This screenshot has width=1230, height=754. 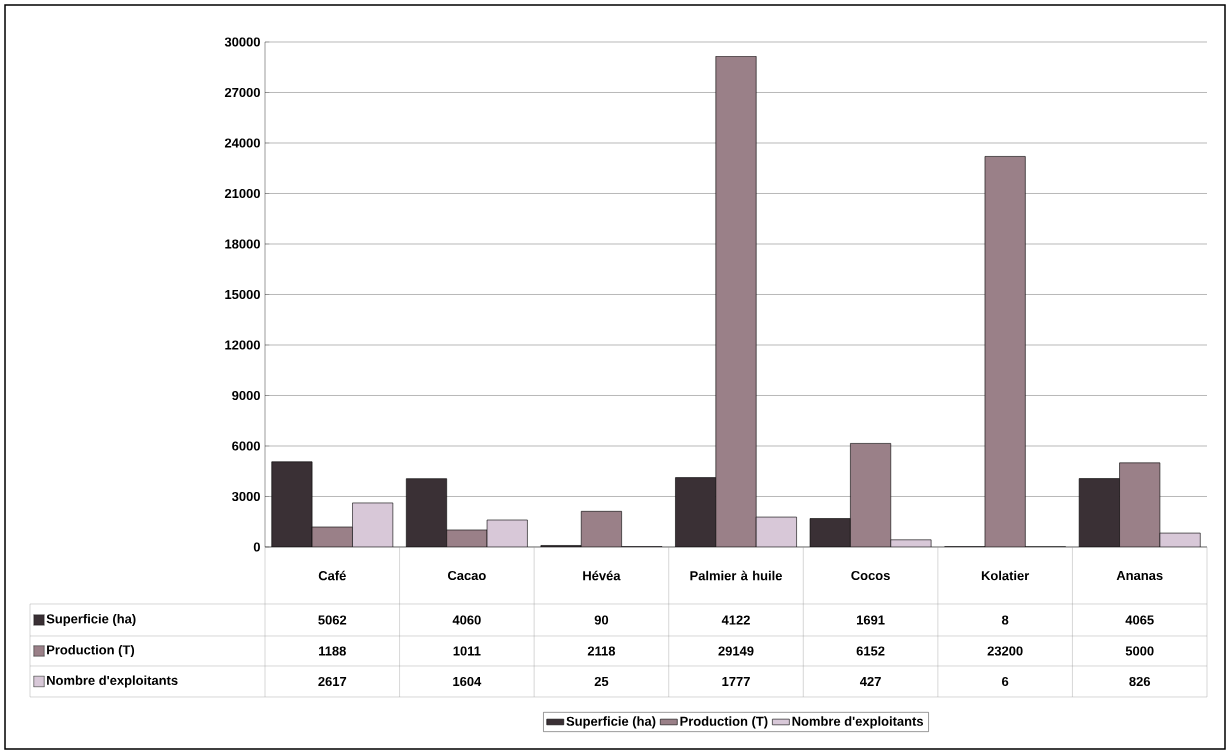 I want to click on y-tick-label: 27000, so click(x=242, y=92).